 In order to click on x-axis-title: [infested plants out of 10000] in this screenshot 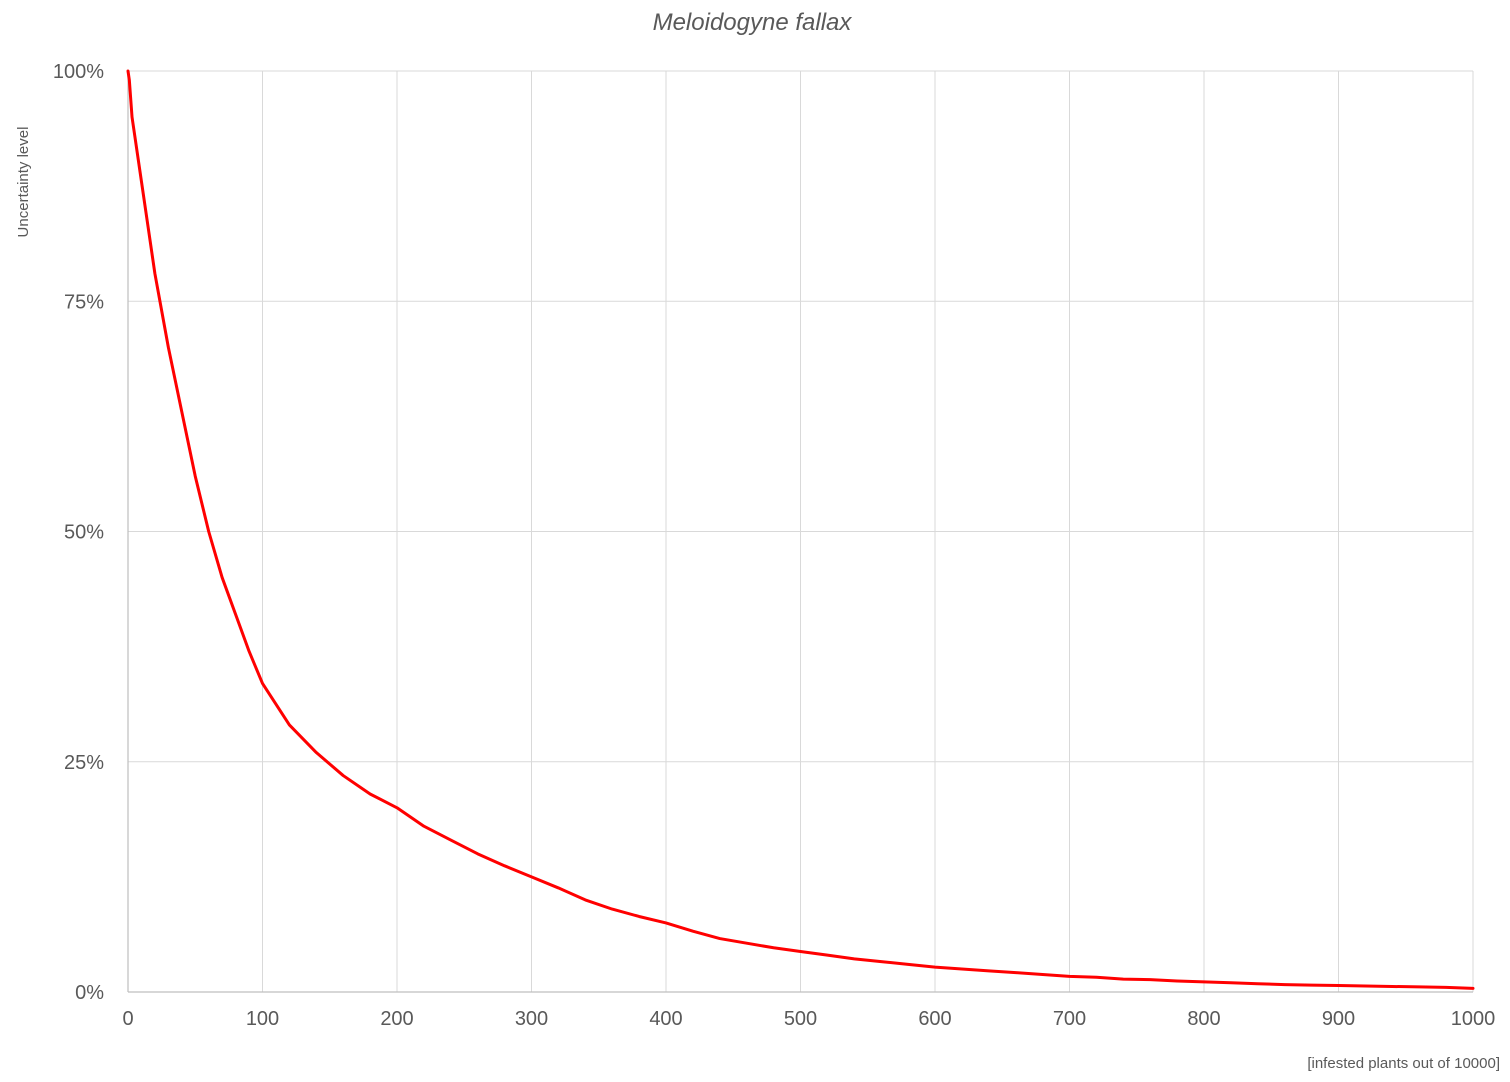, I will do `click(1403, 1063)`.